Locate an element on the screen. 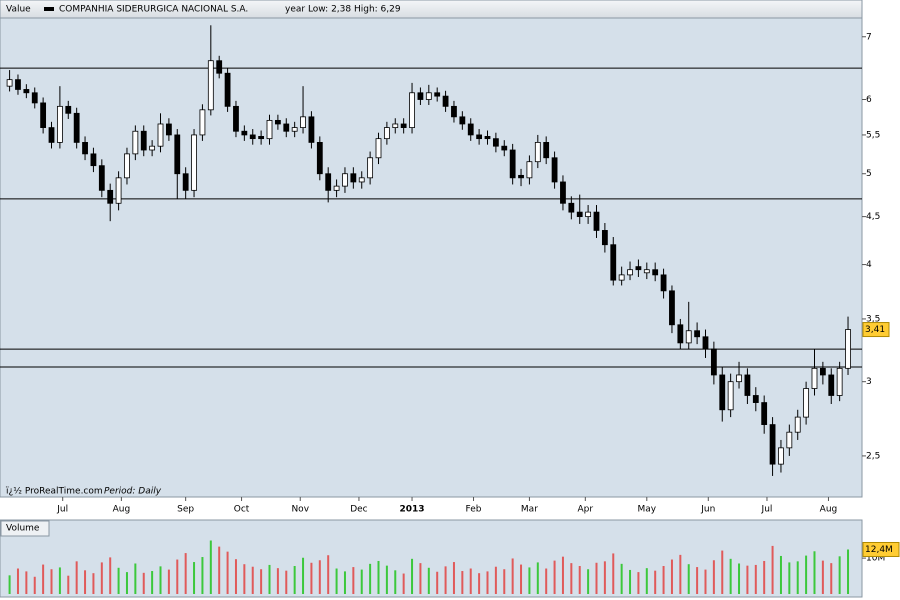  x-tick-label: Jul is located at coordinates (767, 510).